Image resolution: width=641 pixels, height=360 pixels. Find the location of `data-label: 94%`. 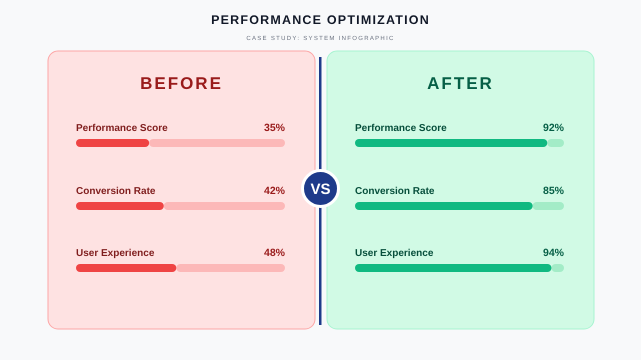

data-label: 94% is located at coordinates (553, 253).